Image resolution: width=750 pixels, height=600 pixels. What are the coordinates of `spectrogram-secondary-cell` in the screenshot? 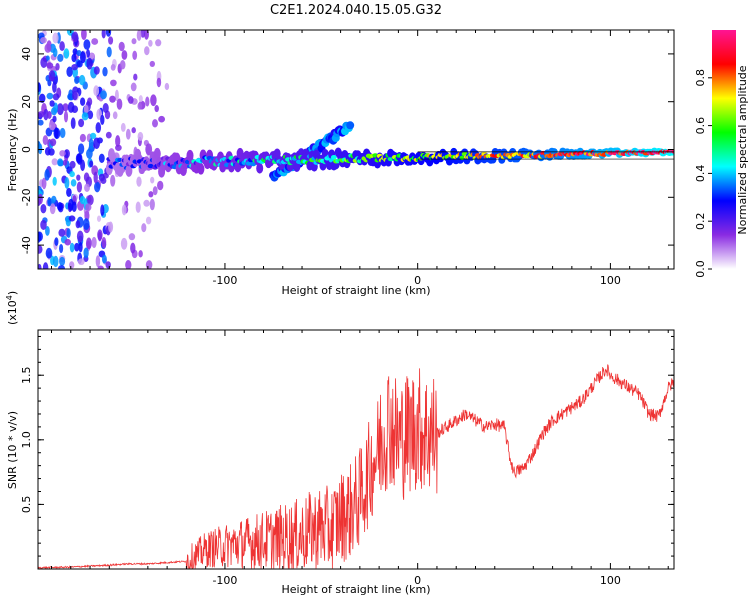 It's located at (350, 125).